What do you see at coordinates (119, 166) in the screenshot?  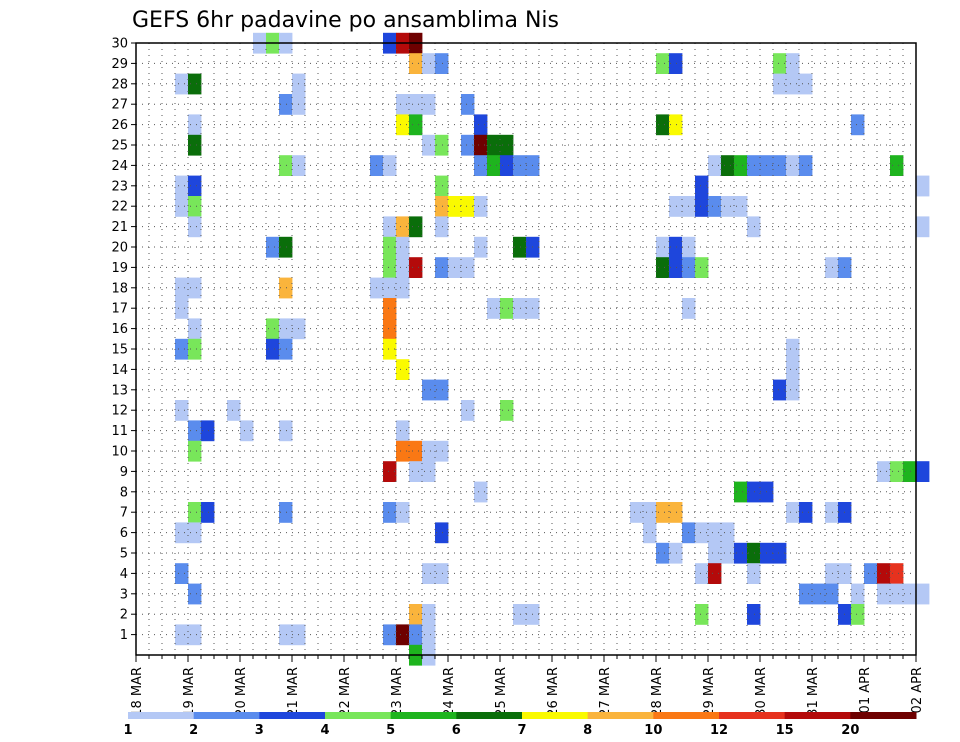 I see `y-tick-label: 24` at bounding box center [119, 166].